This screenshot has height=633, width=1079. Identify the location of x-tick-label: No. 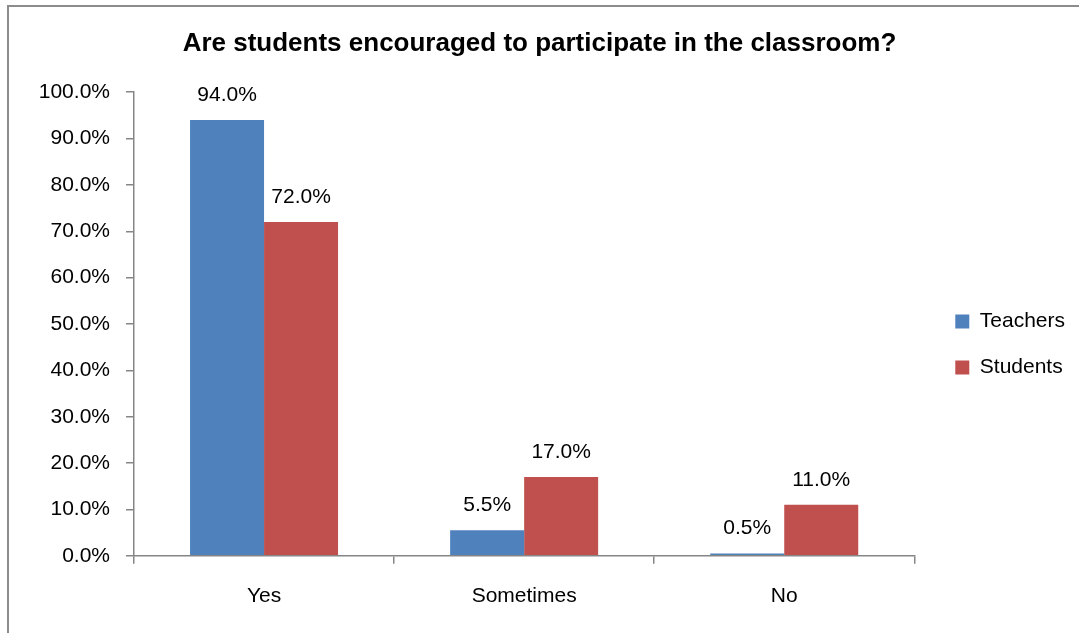
(784, 595).